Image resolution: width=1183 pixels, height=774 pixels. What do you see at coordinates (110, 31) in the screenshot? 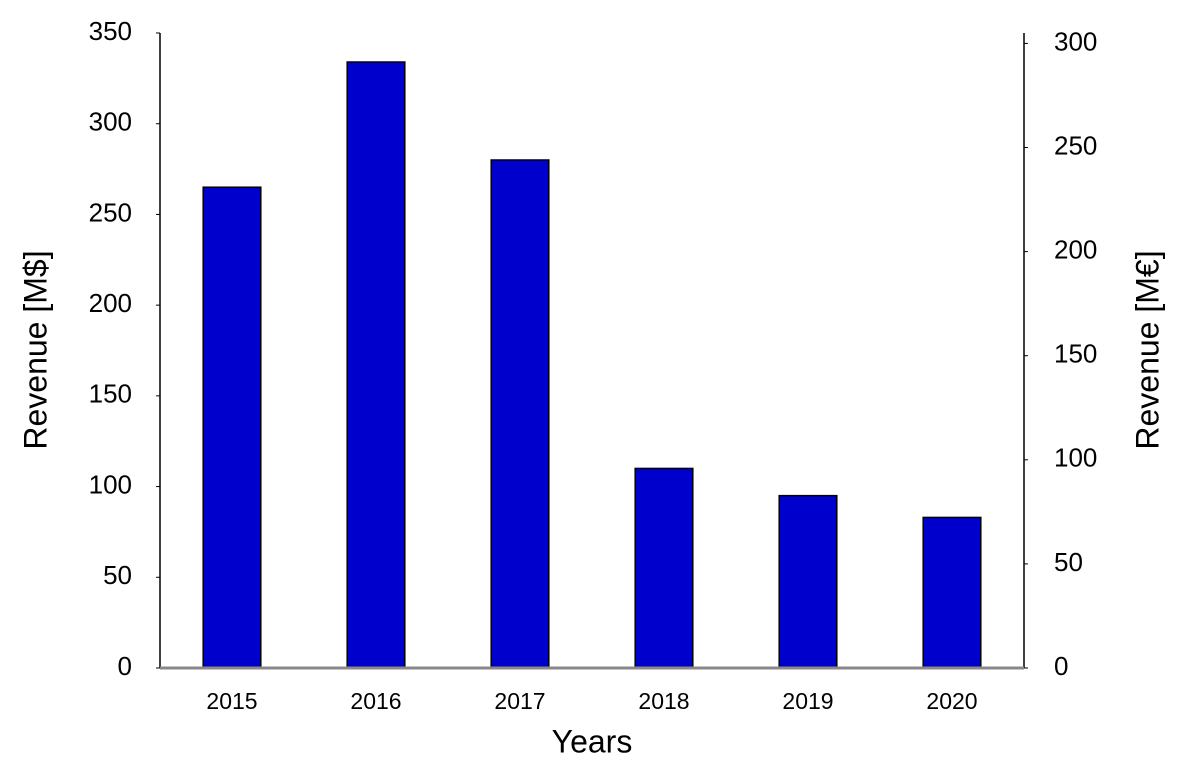
I see `y-tick-label: 350` at bounding box center [110, 31].